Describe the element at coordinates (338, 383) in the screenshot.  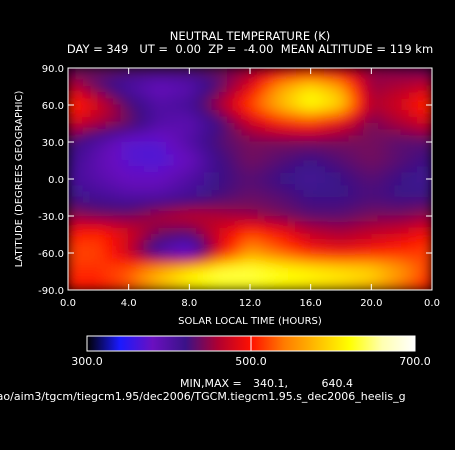
I see `max-value: 640.4` at that location.